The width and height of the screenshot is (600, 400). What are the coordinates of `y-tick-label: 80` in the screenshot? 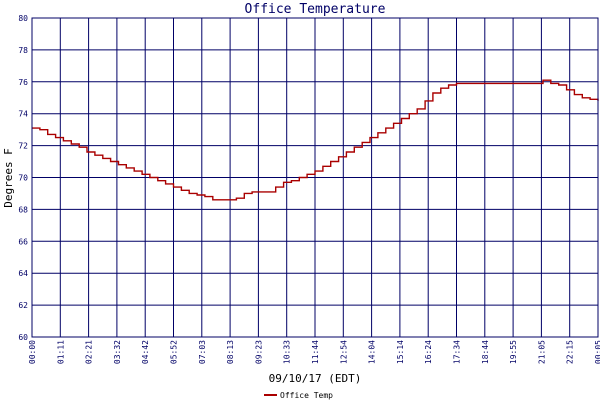 It's located at (23, 18).